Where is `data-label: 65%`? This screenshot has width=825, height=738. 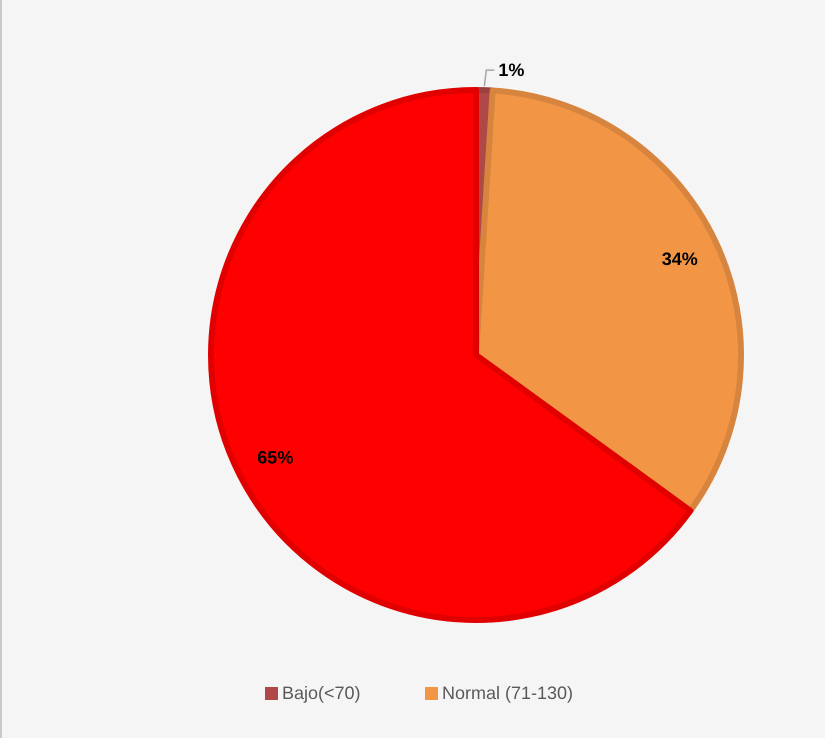
data-label: 65% is located at coordinates (275, 457).